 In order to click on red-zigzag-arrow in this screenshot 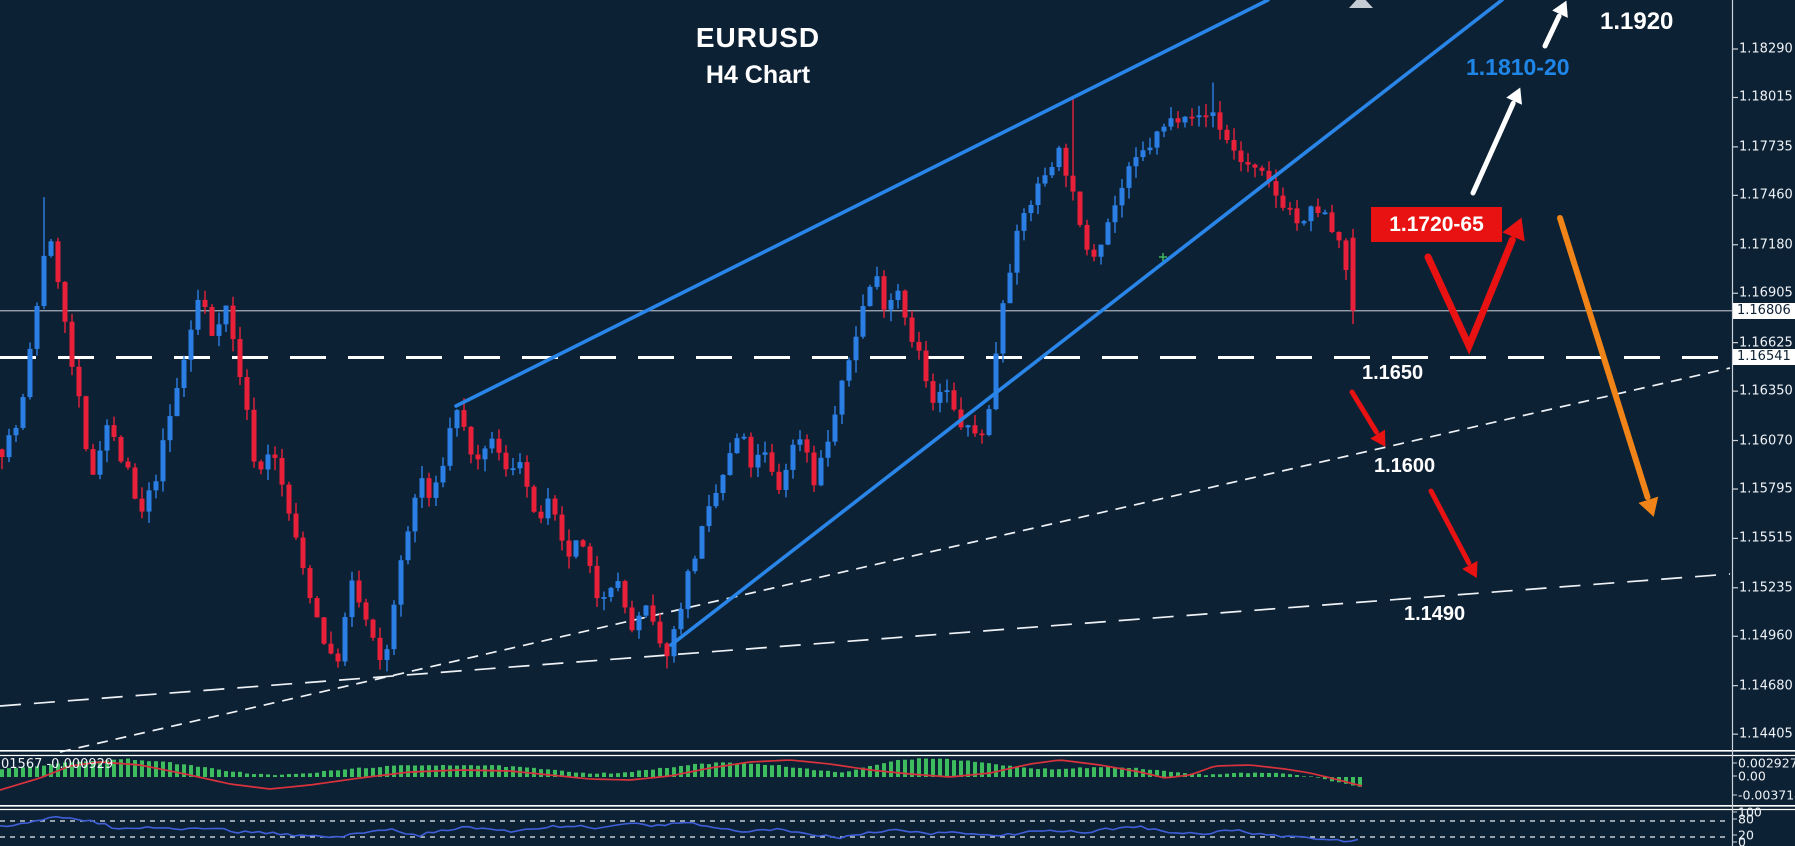, I will do `click(1474, 286)`.